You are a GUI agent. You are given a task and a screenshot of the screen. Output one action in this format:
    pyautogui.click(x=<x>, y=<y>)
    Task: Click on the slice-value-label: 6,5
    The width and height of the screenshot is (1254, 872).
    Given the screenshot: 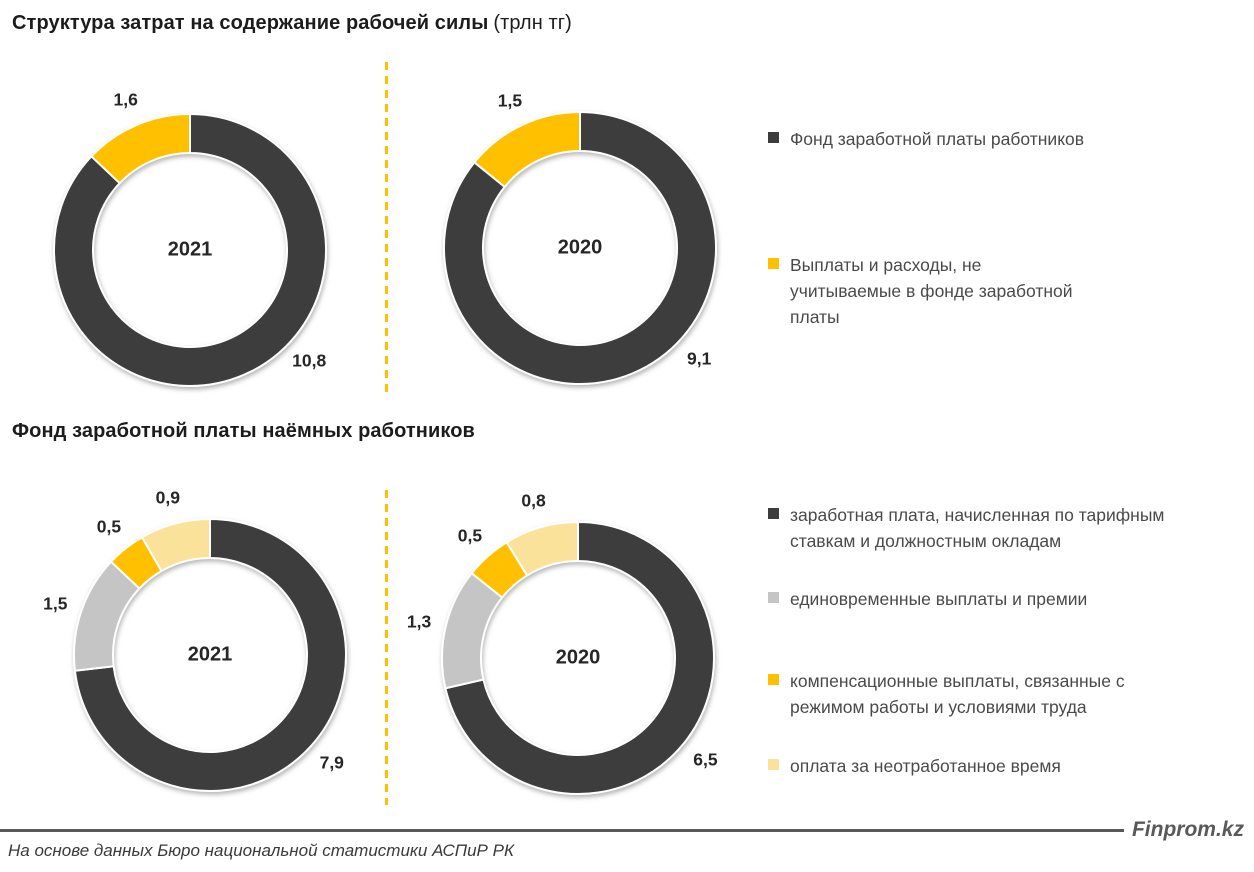 What is the action you would take?
    pyautogui.click(x=705, y=759)
    